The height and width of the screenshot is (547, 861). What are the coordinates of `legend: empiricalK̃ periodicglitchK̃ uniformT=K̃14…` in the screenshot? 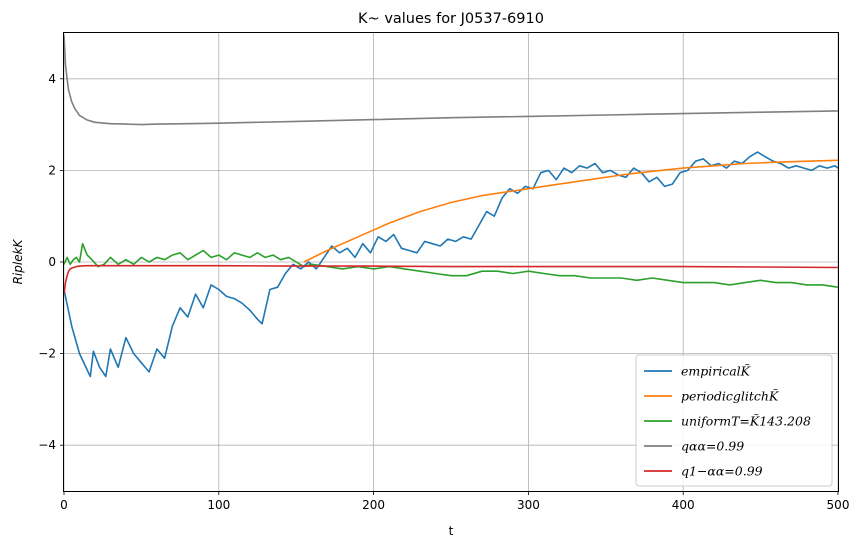 It's located at (734, 420).